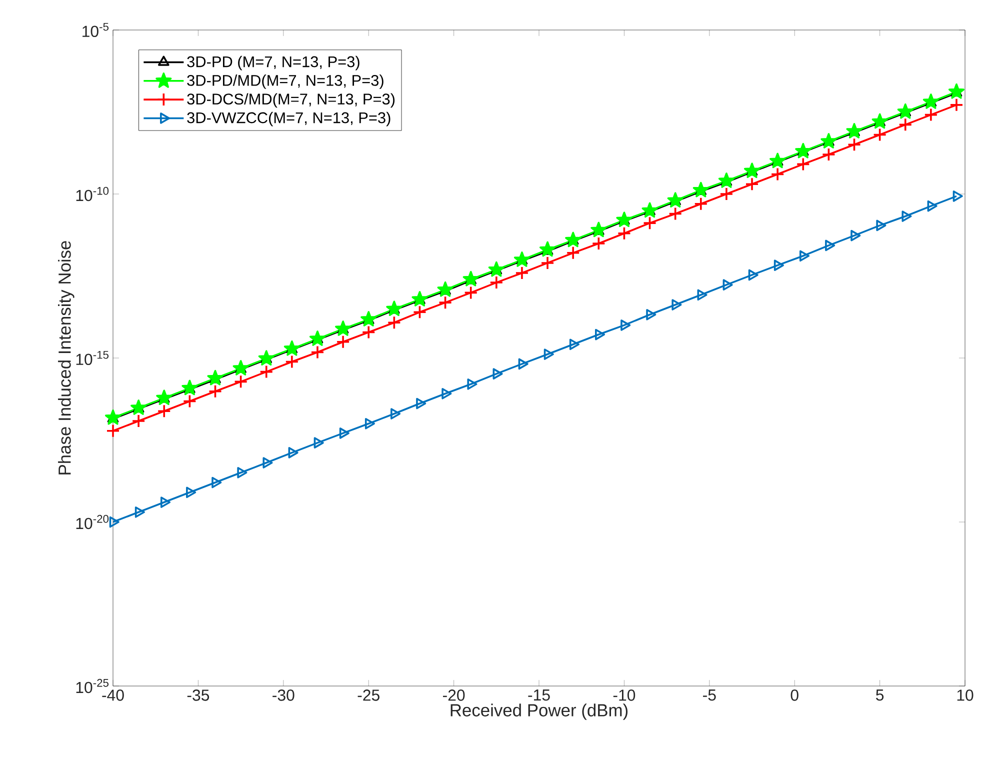  What do you see at coordinates (880, 695) in the screenshot?
I see `x-tick-label: 5` at bounding box center [880, 695].